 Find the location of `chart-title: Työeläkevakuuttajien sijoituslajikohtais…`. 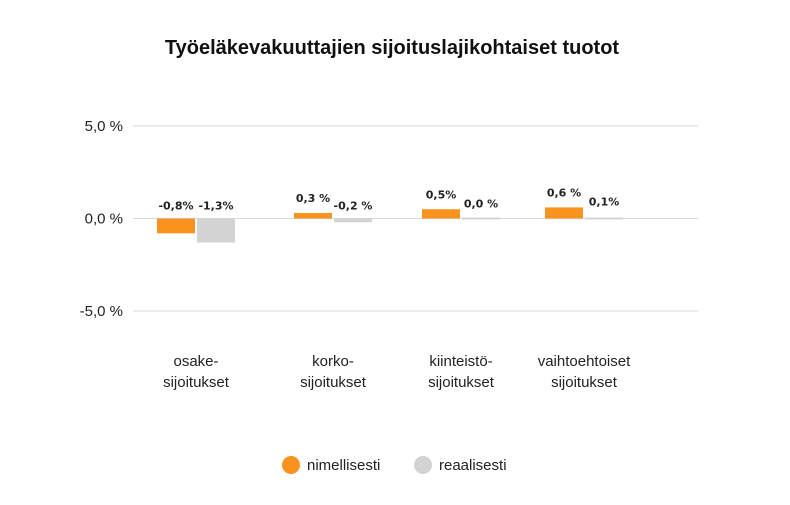

chart-title: Työeläkevakuuttajien sijoituslajikohtais… is located at coordinates (392, 48).